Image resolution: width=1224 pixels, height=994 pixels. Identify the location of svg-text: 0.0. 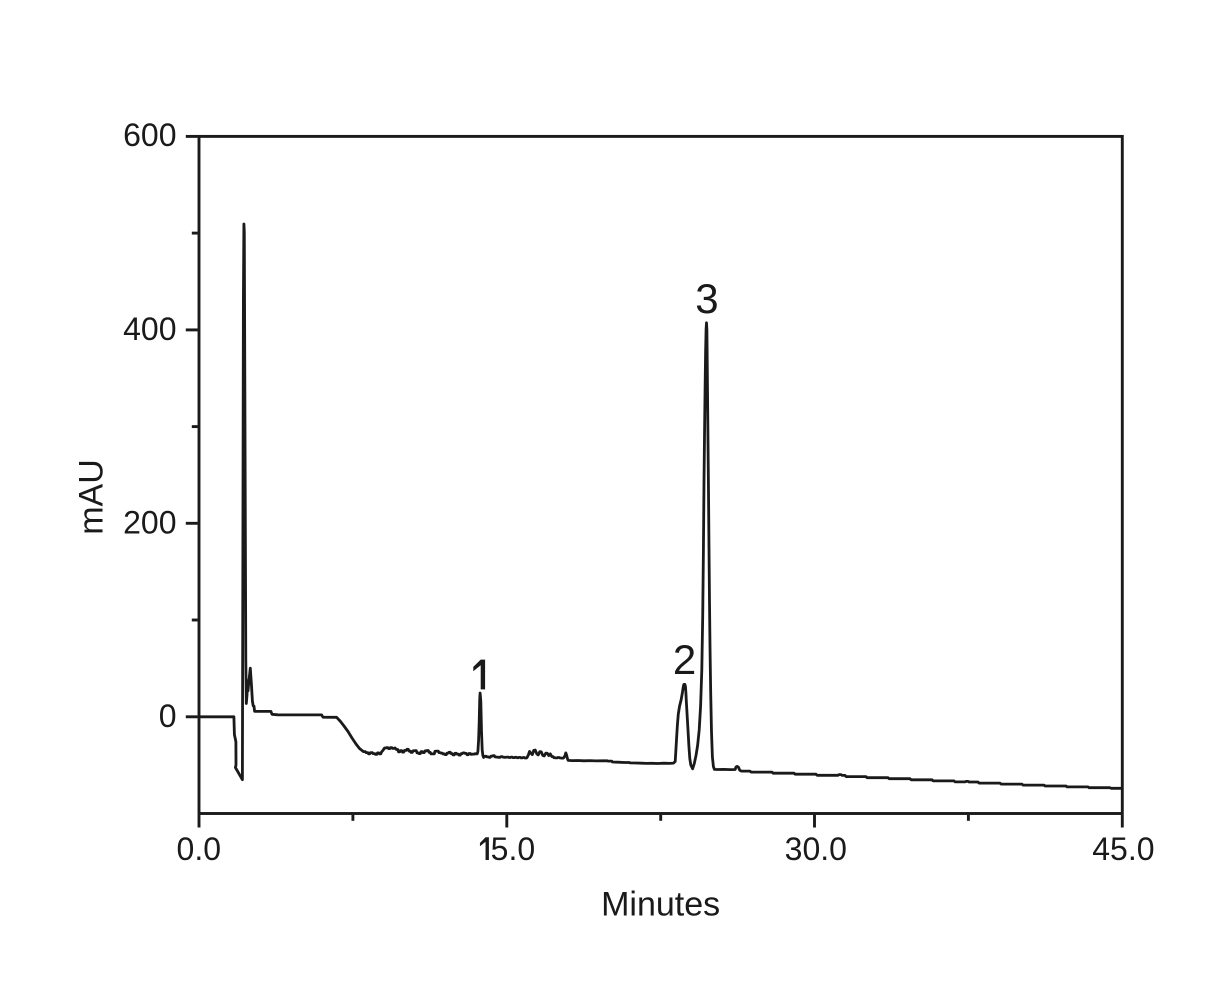
(199, 849).